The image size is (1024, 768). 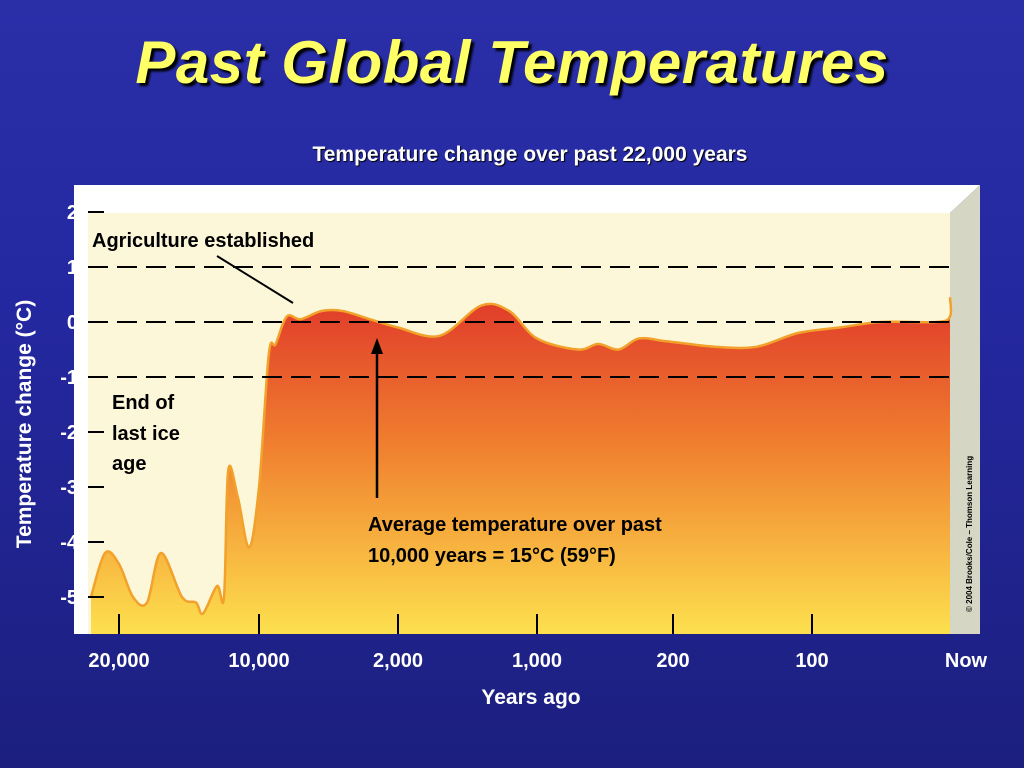 What do you see at coordinates (69, 543) in the screenshot?
I see `y-tick-label: -4` at bounding box center [69, 543].